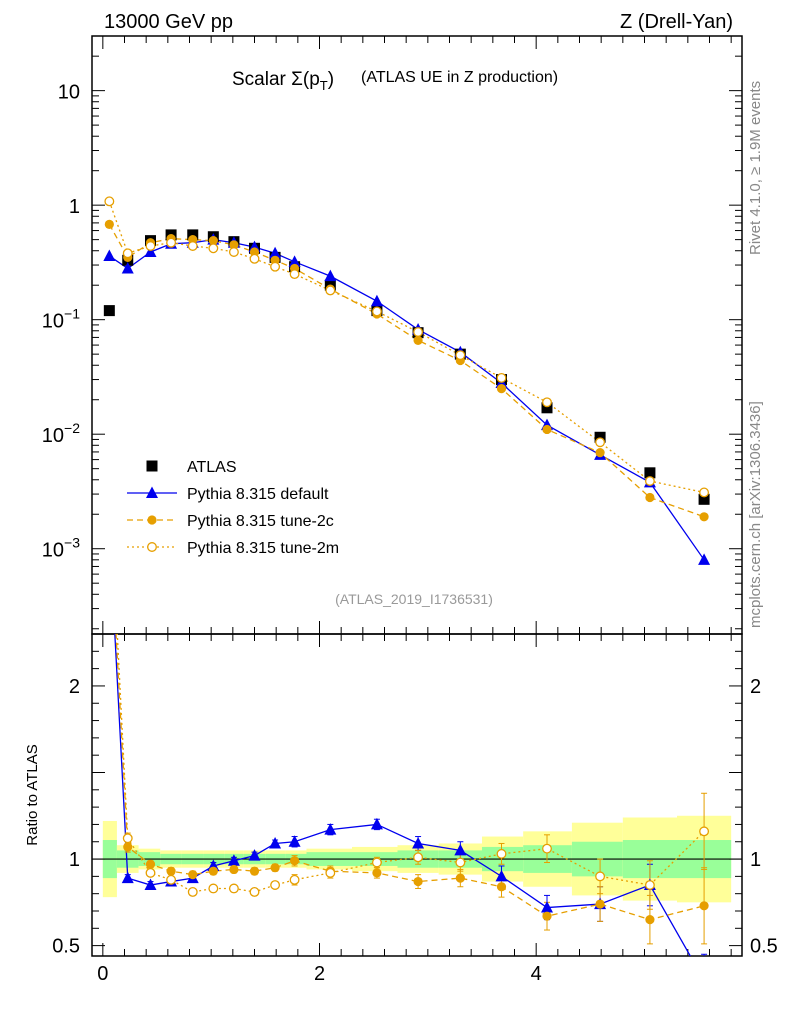  Describe the element at coordinates (69, 93) in the screenshot. I see `y-tick-label: 10` at that location.